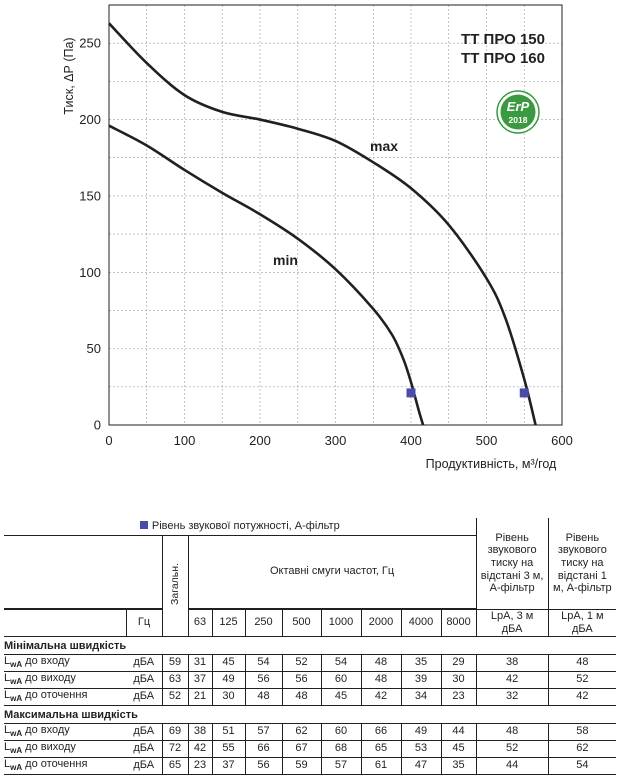 This screenshot has height=782, width=618. Describe the element at coordinates (175, 679) in the screenshot. I see `total-value: 63` at that location.